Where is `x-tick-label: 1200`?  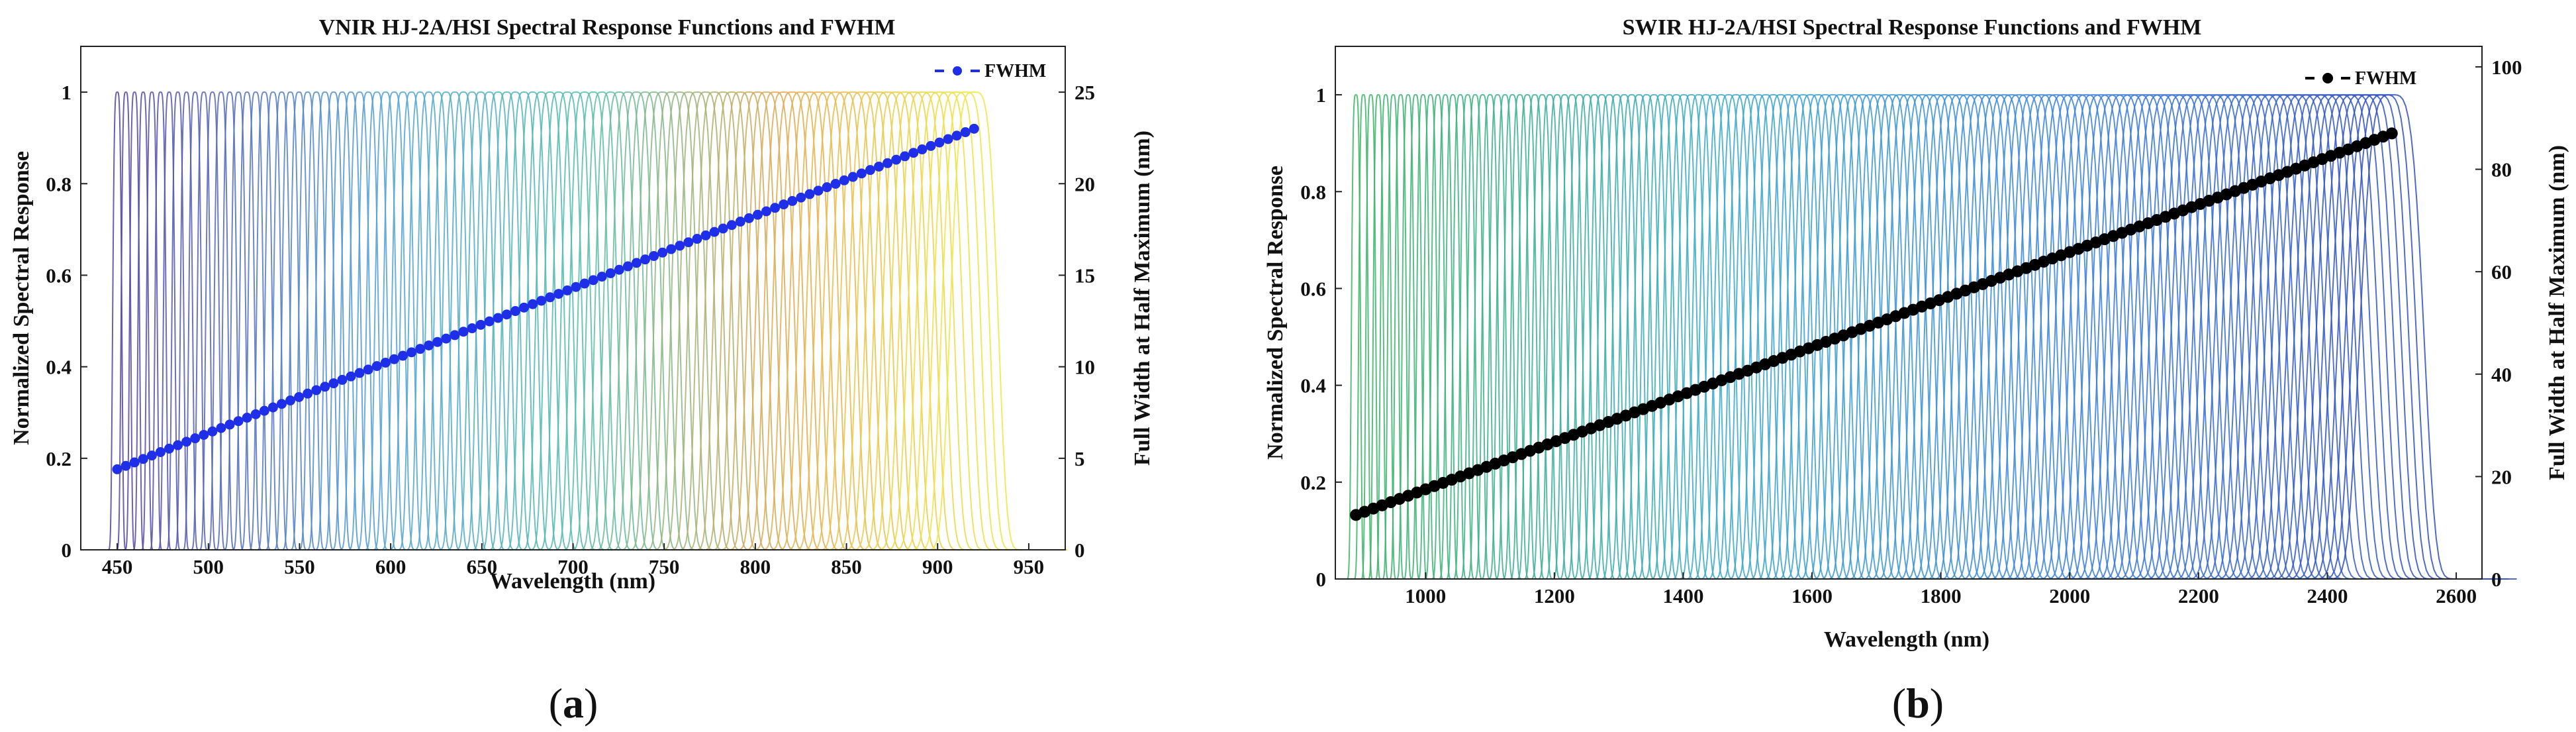
x-tick-label: 1200 is located at coordinates (1554, 595).